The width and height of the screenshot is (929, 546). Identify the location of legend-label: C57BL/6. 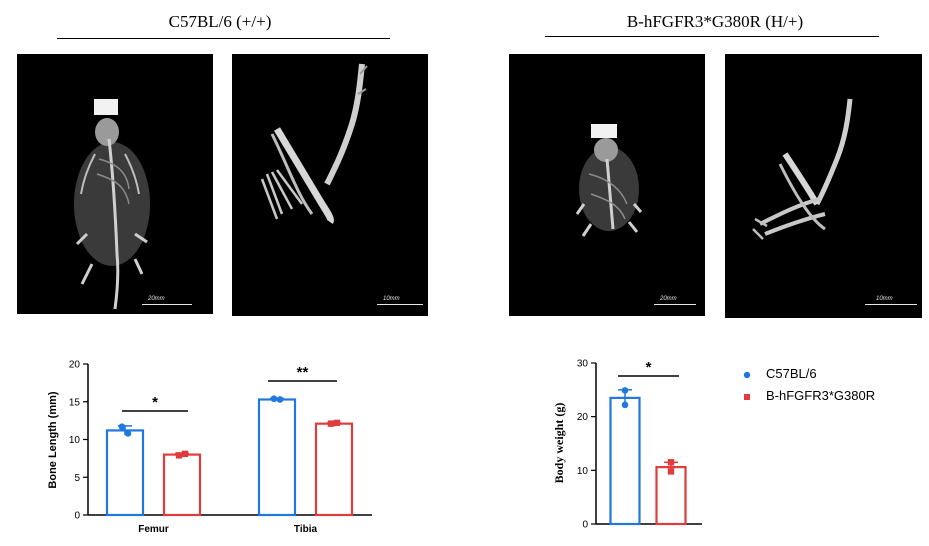
(791, 373).